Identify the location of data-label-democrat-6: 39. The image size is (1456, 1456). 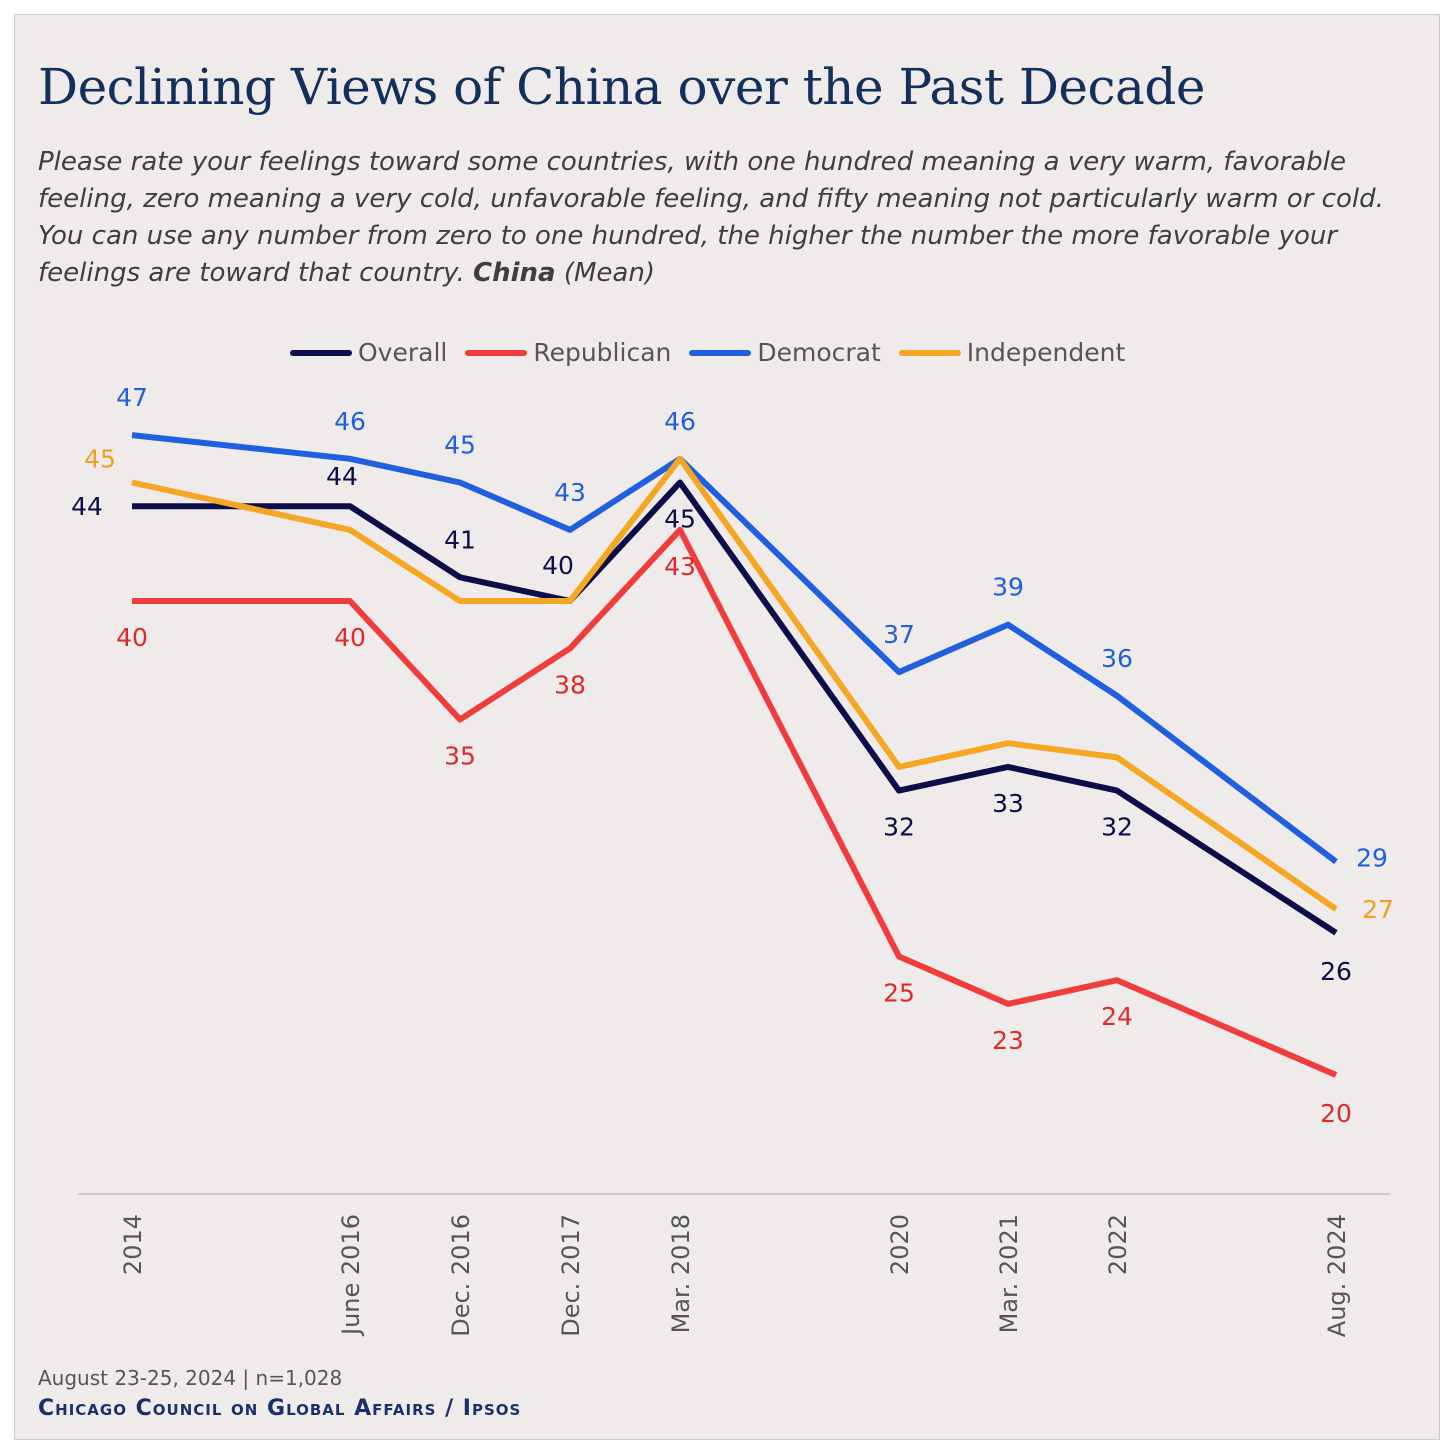
(1008, 587).